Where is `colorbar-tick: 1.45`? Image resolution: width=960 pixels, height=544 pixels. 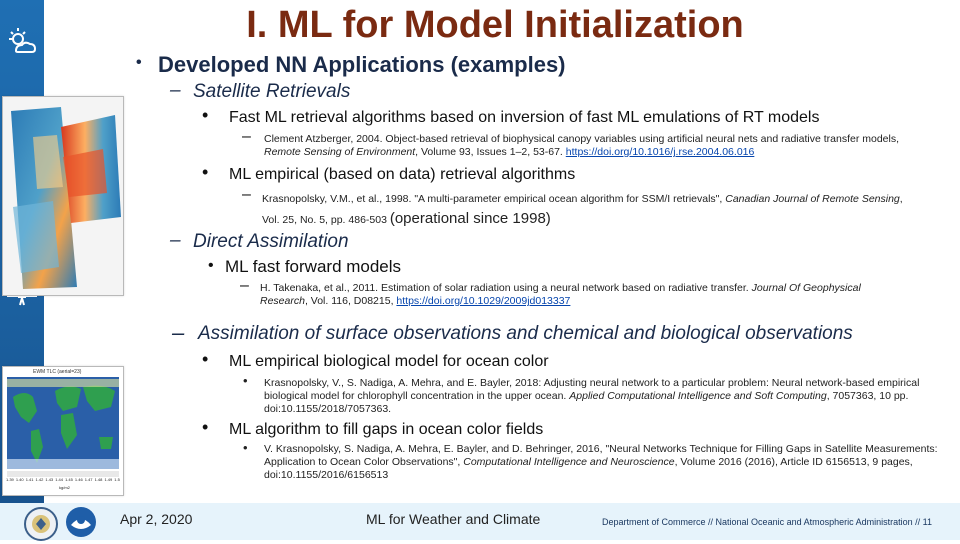 colorbar-tick: 1.45 is located at coordinates (69, 479).